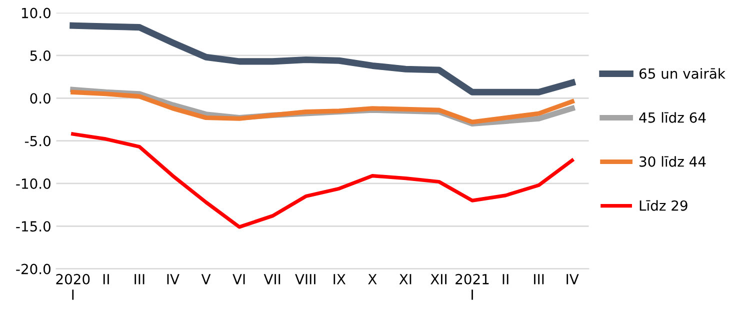  Describe the element at coordinates (33, 226) in the screenshot. I see `y-tick-label: -15.0` at that location.